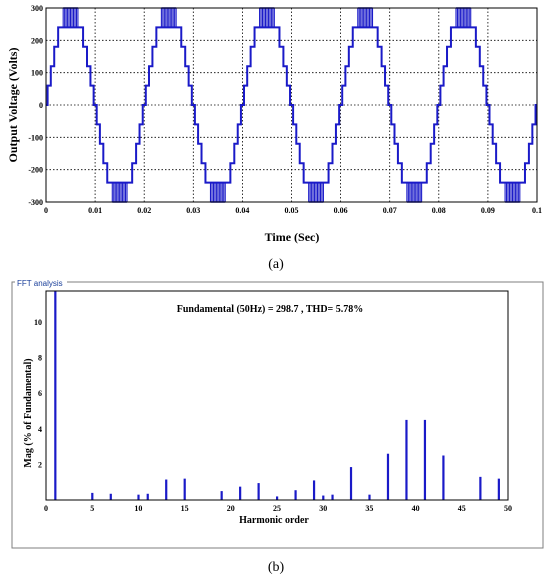 This screenshot has height=579, width=550. Describe the element at coordinates (537, 210) in the screenshot. I see `voltage-x-tick-label: 0.1` at that location.